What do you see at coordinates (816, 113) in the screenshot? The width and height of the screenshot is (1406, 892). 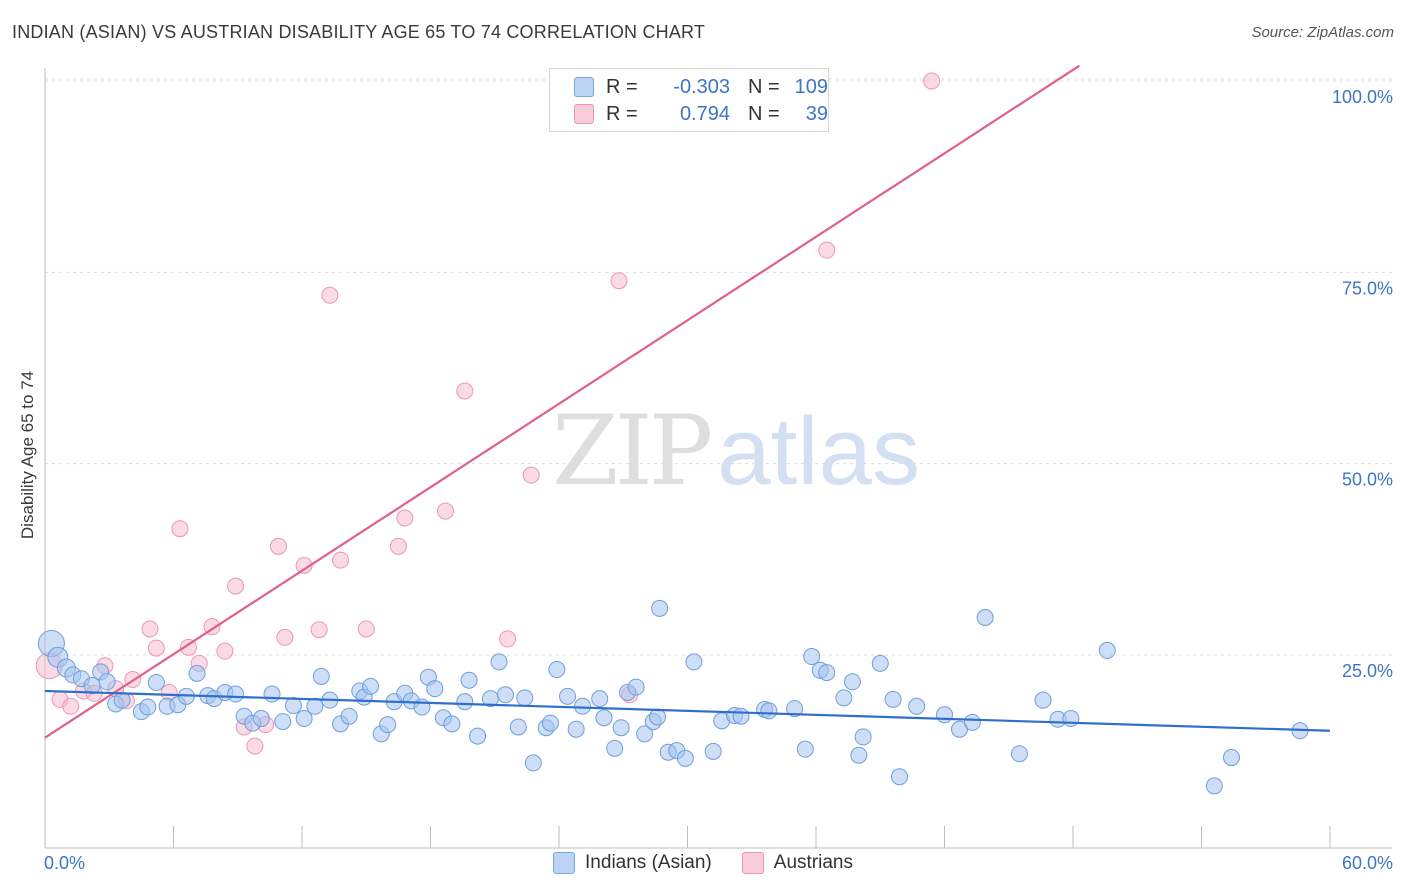 I see `legend-n-value: 39` at bounding box center [816, 113].